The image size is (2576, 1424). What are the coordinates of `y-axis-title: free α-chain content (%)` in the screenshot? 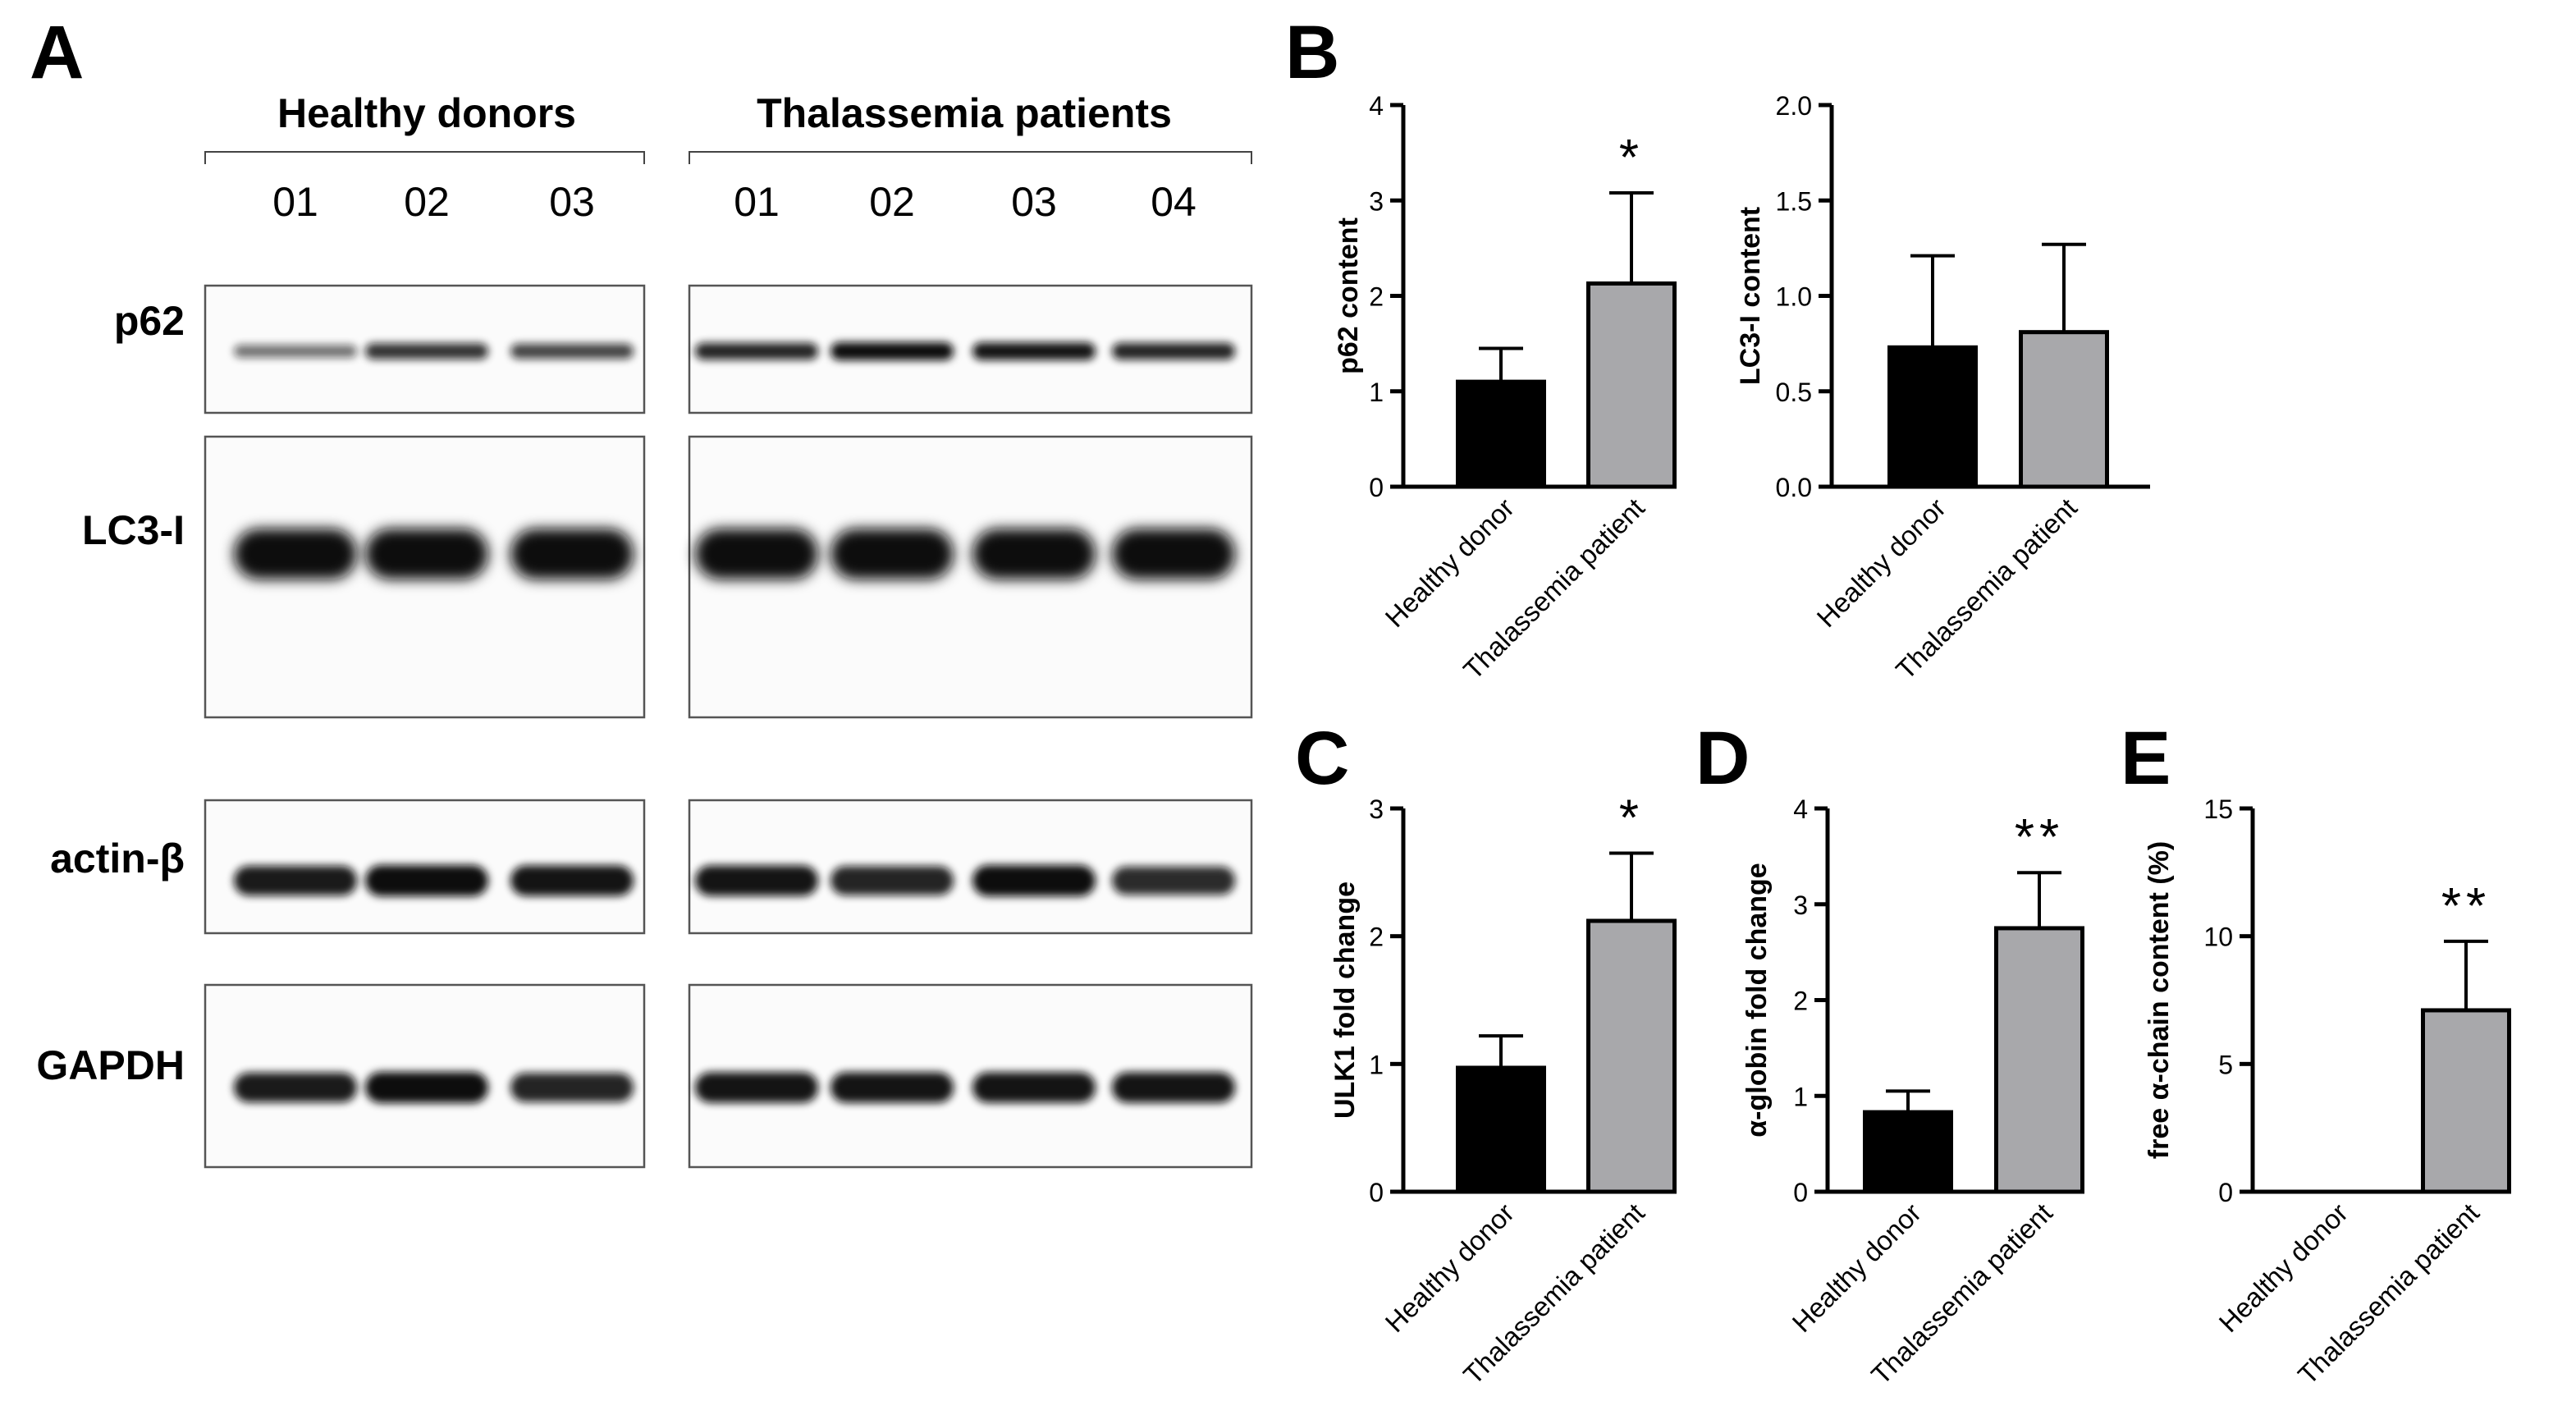 It's located at (2159, 1000).